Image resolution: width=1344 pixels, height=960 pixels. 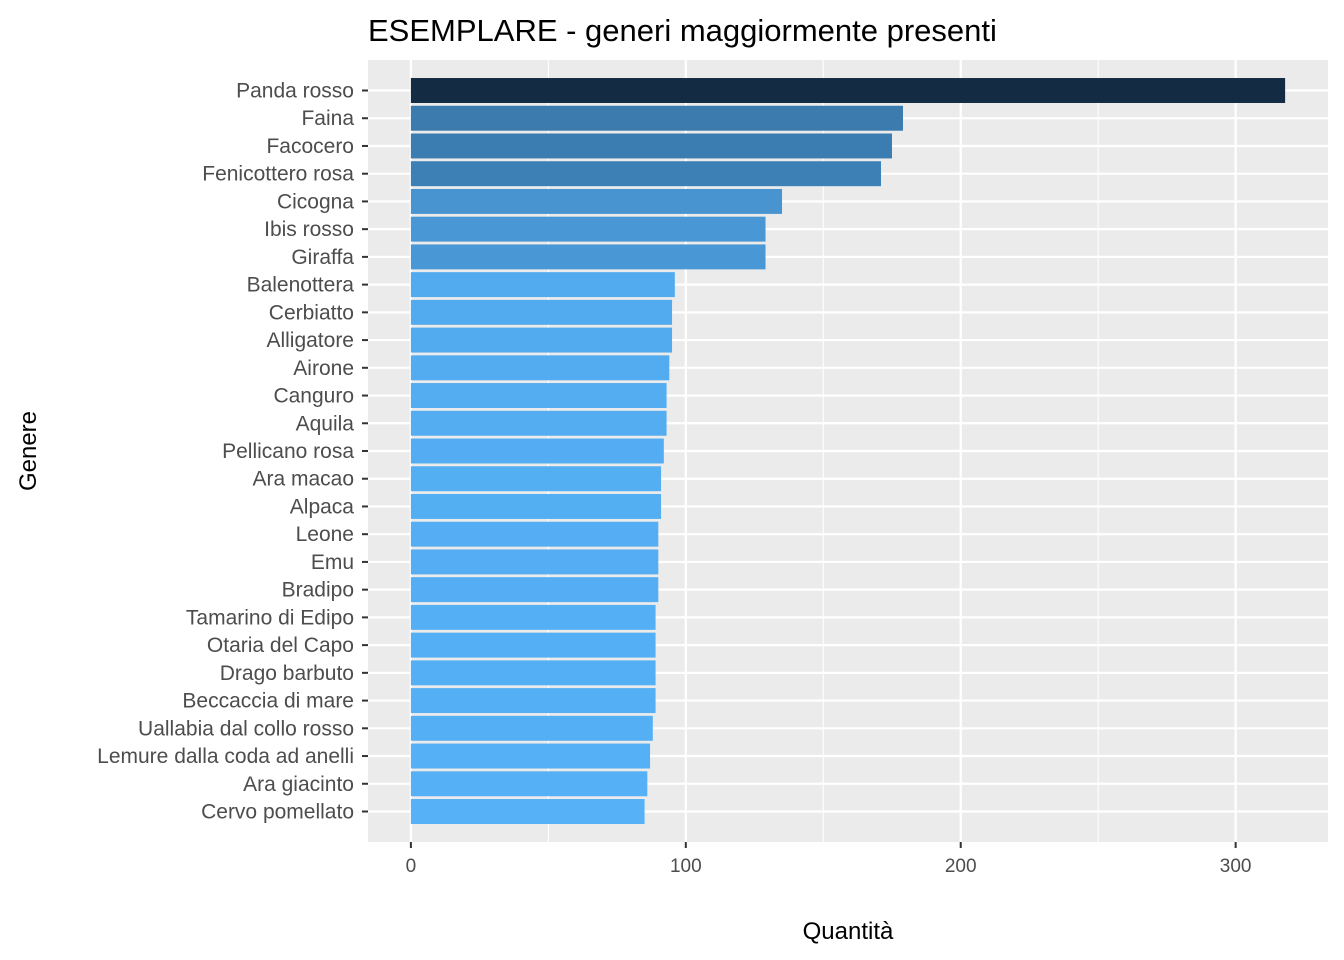 I want to click on y-tick-label: Cervo pomellato, so click(x=277, y=811).